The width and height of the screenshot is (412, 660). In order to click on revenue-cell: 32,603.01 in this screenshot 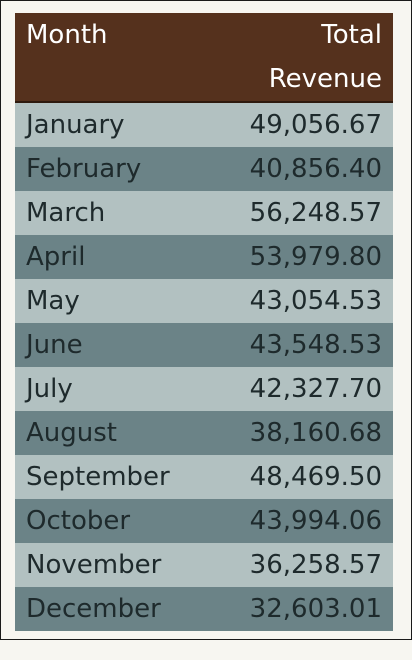, I will do `click(298, 609)`.